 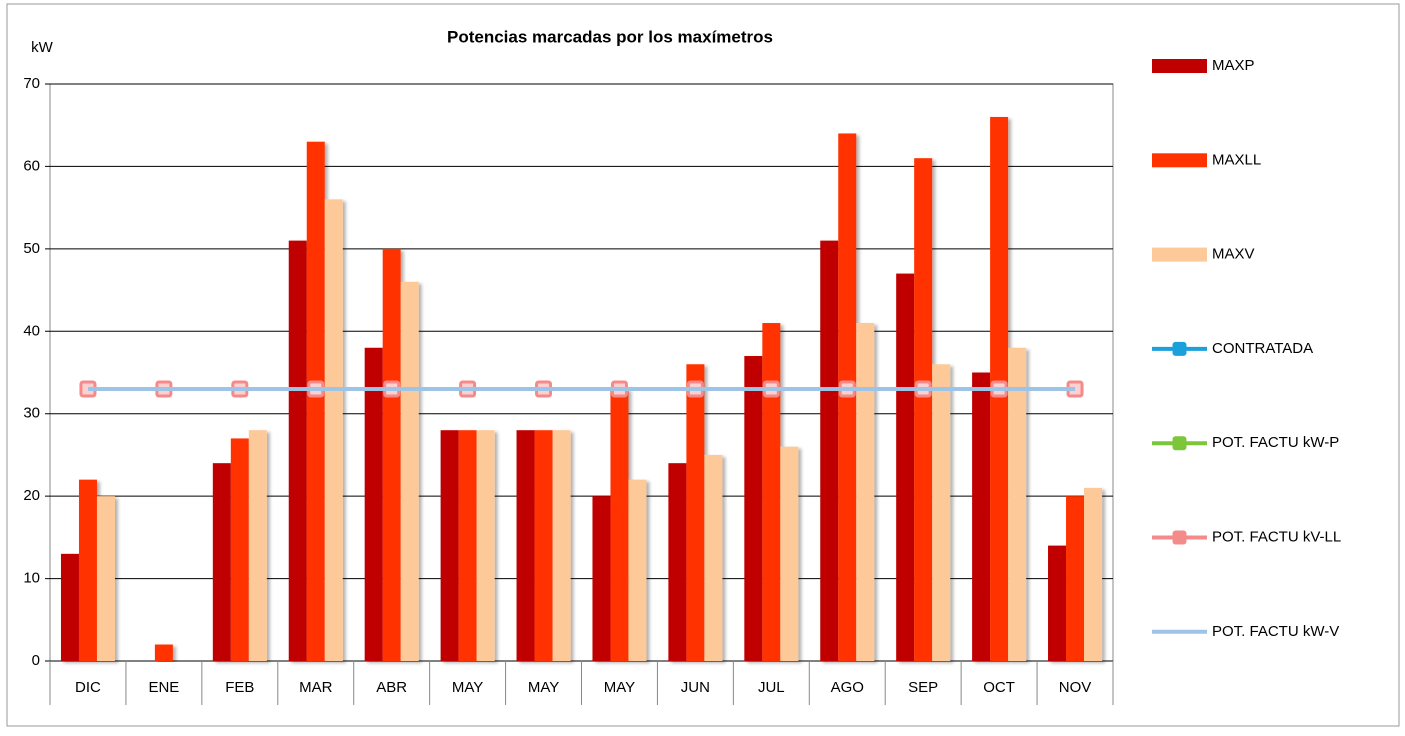 What do you see at coordinates (31, 248) in the screenshot?
I see `y-tick-label: 50` at bounding box center [31, 248].